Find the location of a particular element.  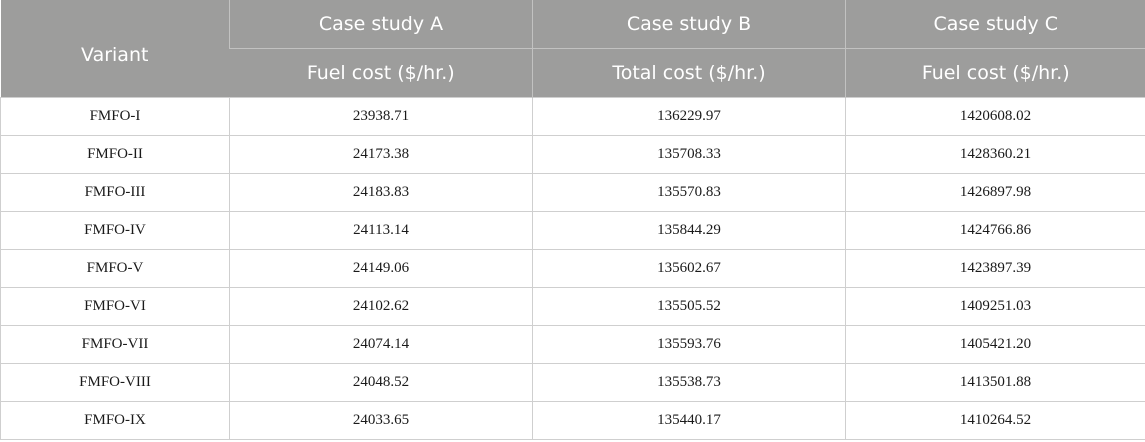

variant-cell: FMFO-VII is located at coordinates (115, 344).